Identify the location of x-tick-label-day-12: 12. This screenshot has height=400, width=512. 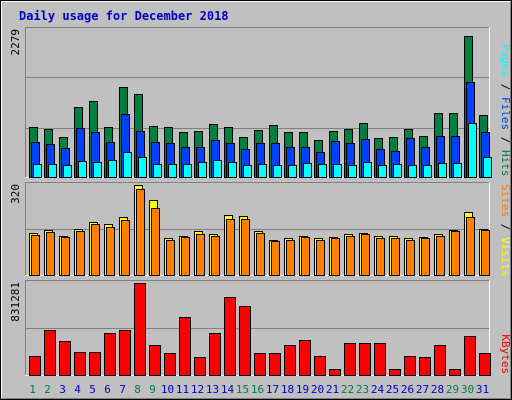
(197, 389).